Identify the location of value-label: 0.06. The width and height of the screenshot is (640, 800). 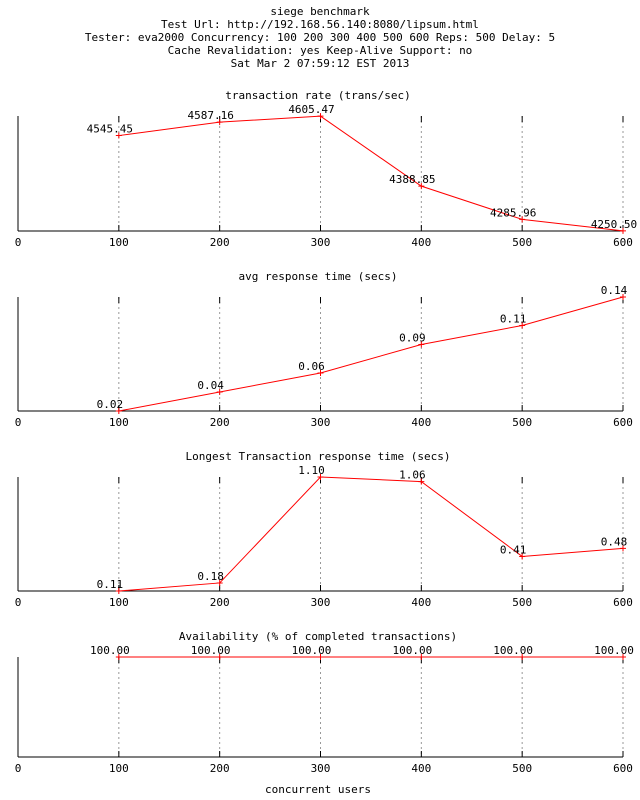
(311, 366).